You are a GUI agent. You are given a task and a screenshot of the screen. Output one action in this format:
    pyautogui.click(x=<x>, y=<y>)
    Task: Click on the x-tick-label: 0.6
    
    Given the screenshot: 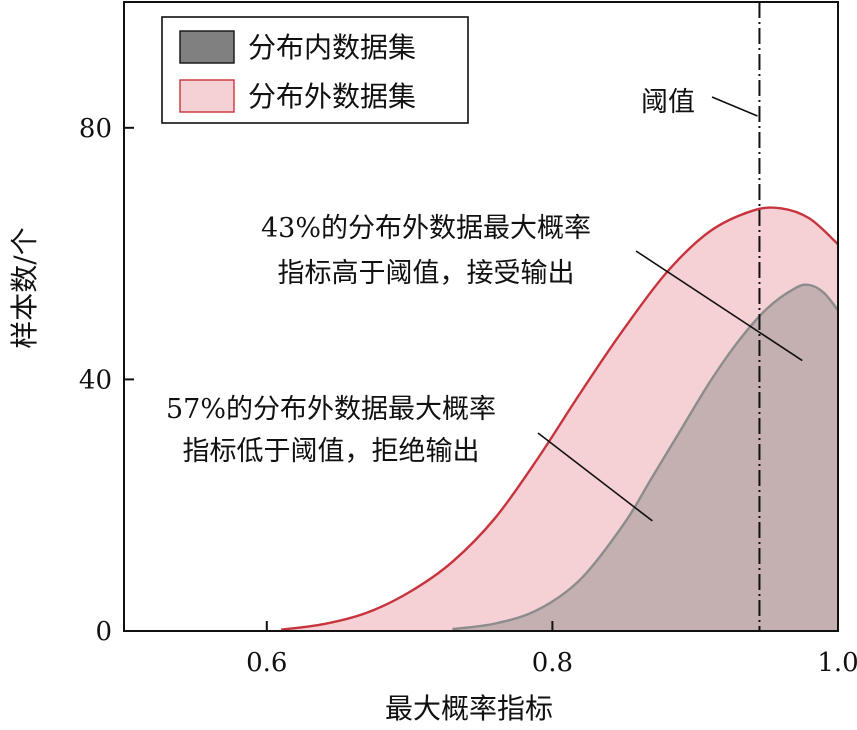 What is the action you would take?
    pyautogui.click(x=266, y=663)
    